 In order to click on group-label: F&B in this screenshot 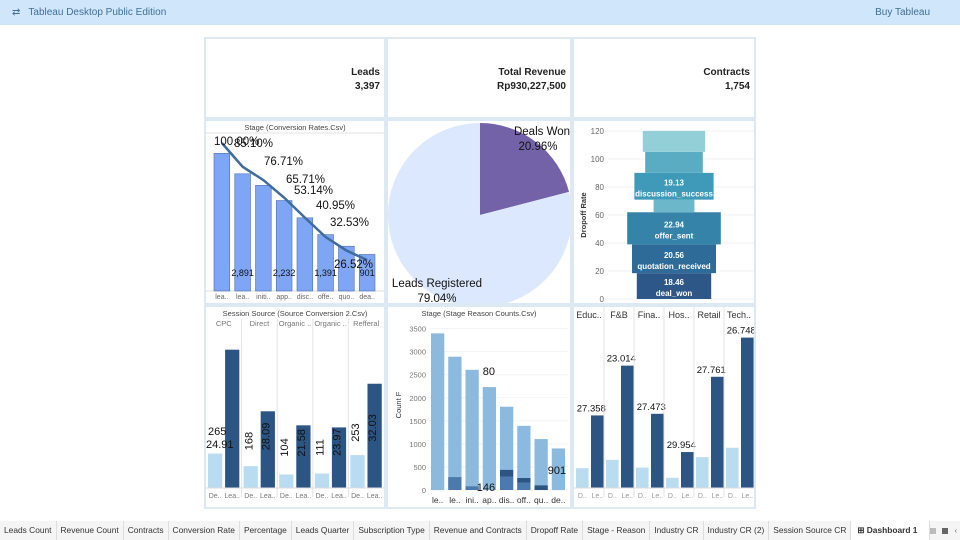, I will do `click(619, 315)`.